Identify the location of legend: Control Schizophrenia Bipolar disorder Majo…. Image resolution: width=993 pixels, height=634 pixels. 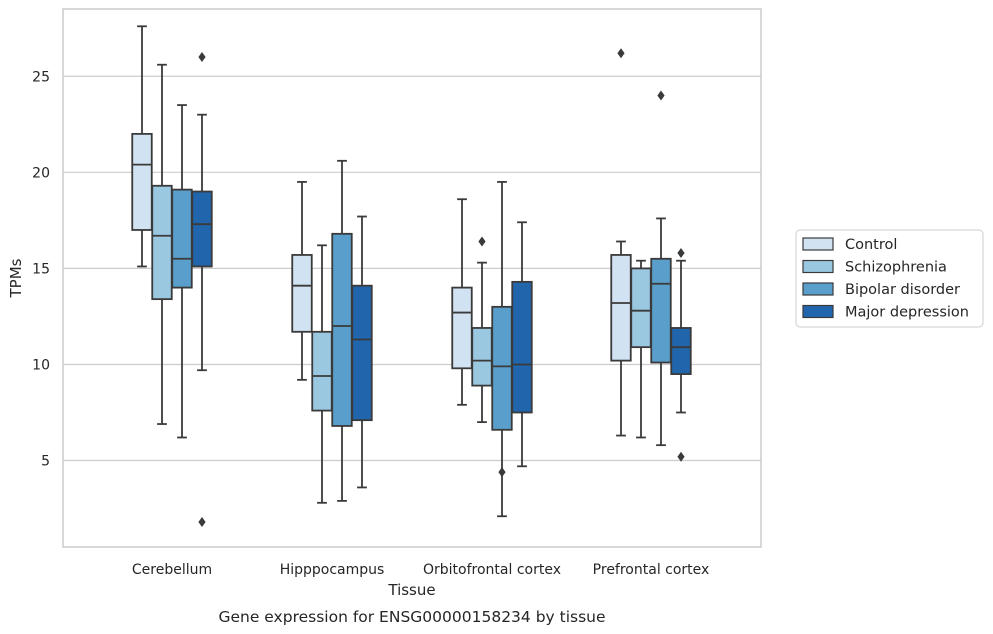
(889, 278).